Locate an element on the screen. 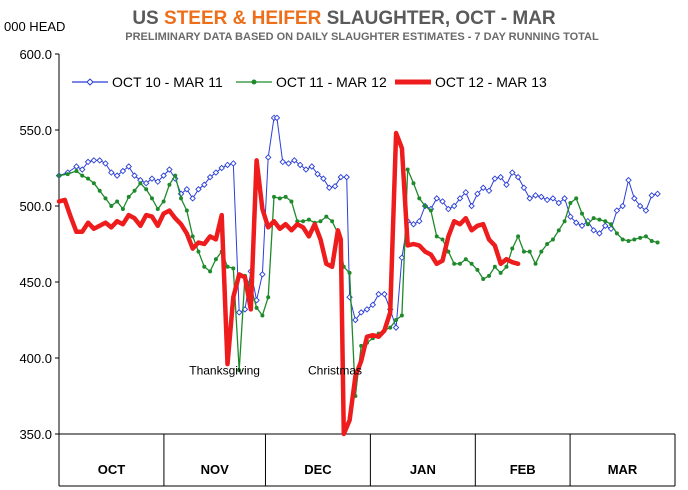 The image size is (688, 490). y-axis-label: 000 HEAD is located at coordinates (34, 26).